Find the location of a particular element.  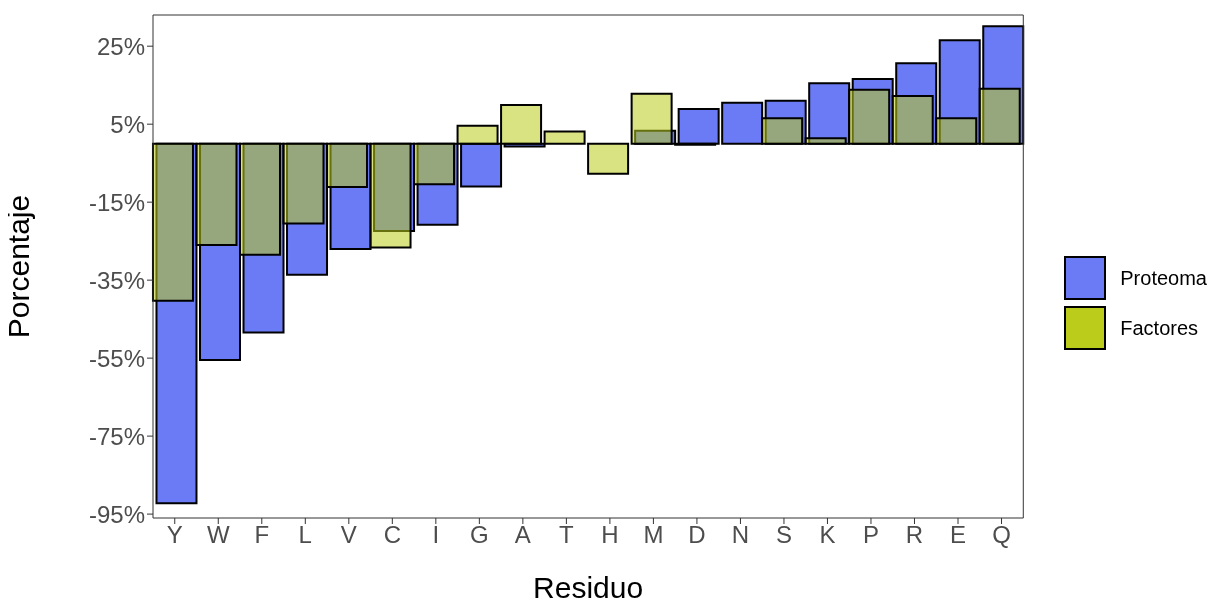

x-axis-title: Residuo is located at coordinates (588, 587).